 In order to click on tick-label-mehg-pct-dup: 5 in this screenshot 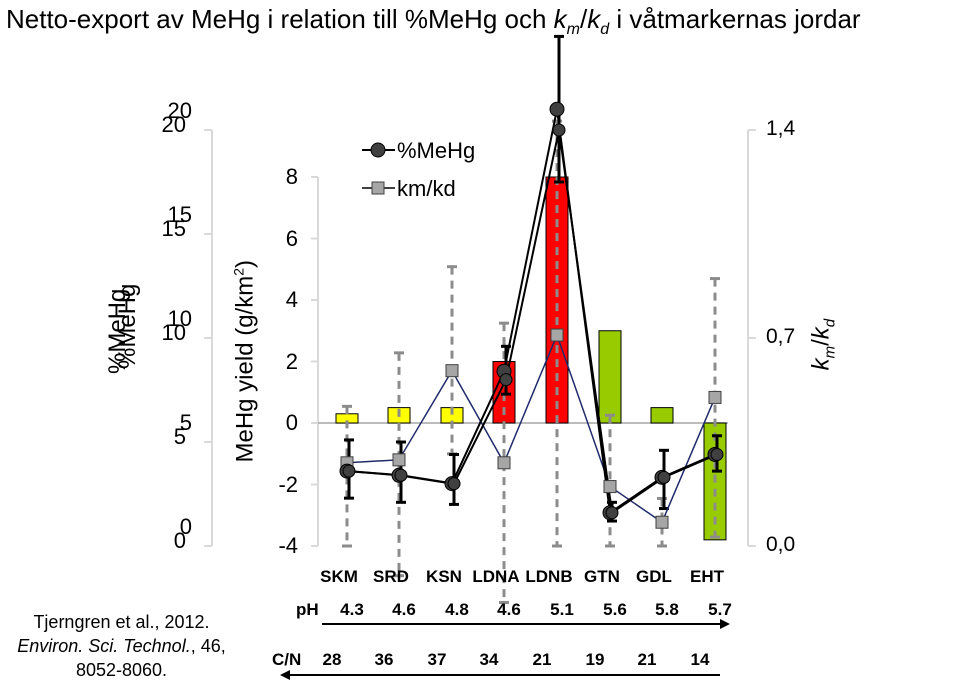, I will do `click(179, 436)`.